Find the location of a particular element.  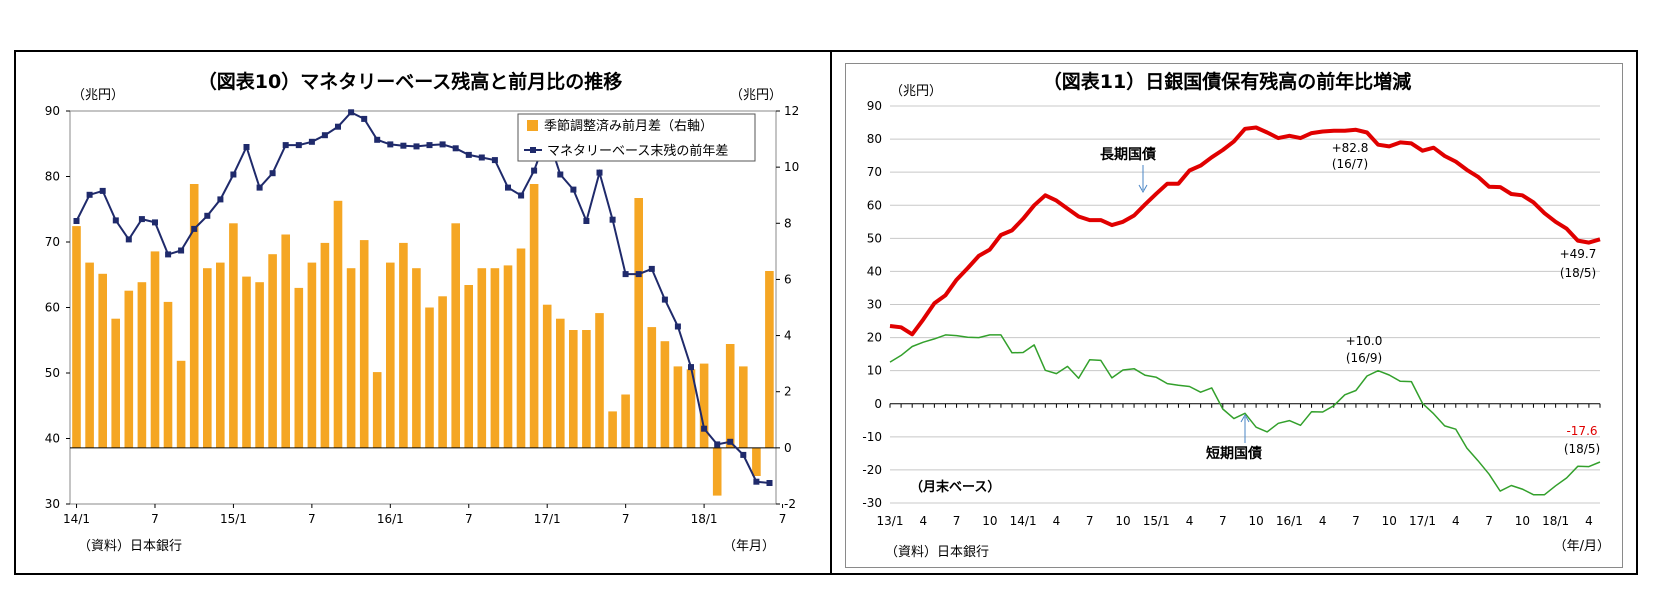

right-axis-tick-label: 6 is located at coordinates (788, 279).